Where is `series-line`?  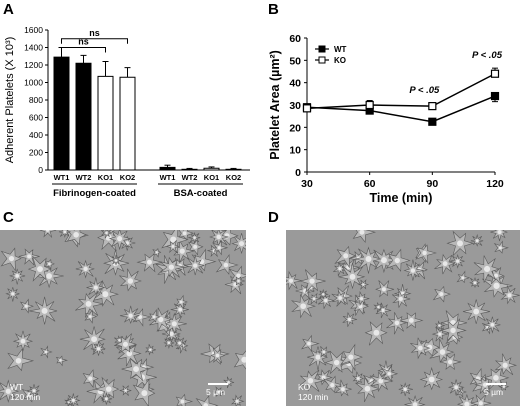
series-line is located at coordinates (401, 109).